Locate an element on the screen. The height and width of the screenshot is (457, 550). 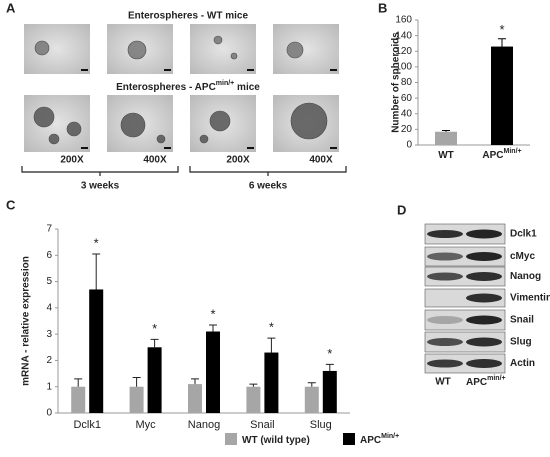
title-superscript: min/+ is located at coordinates (225, 83).